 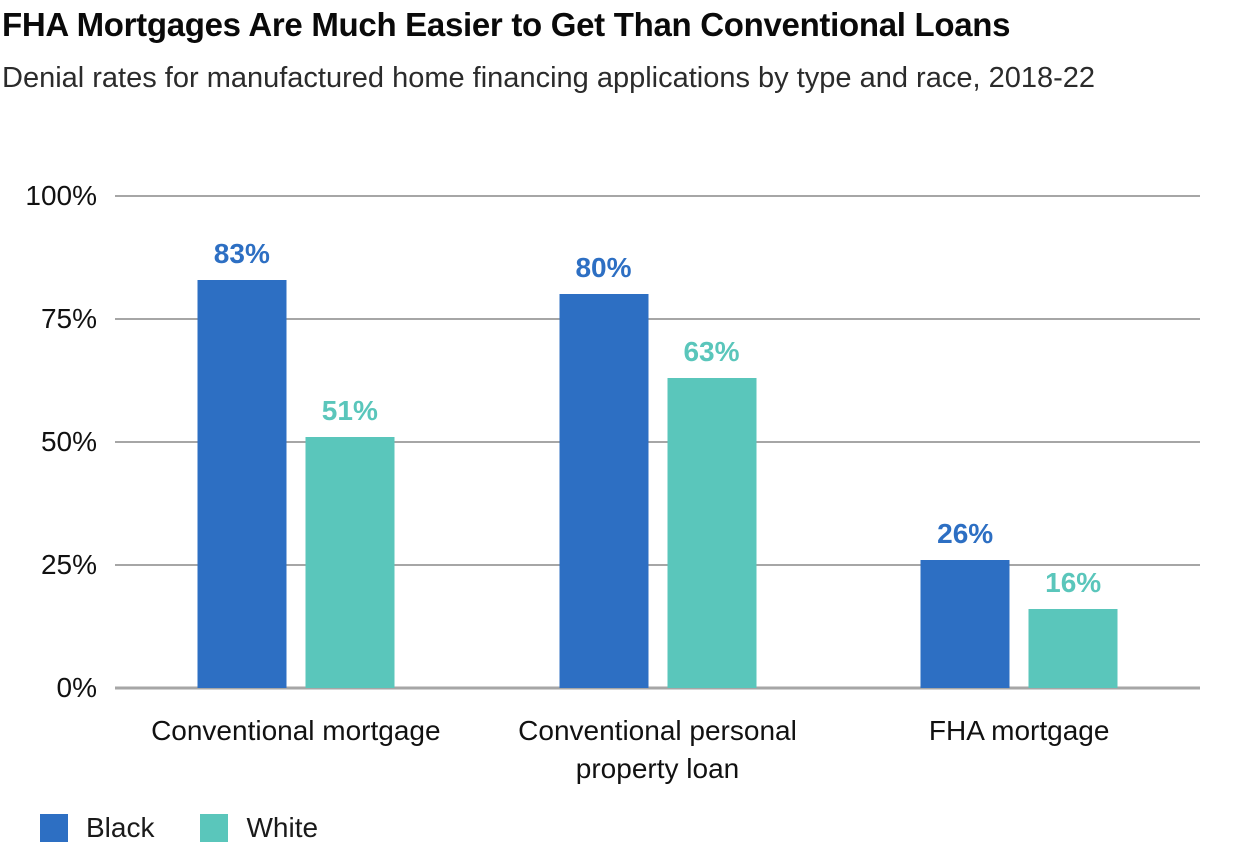 I want to click on y-tick-label-25: 25%, so click(x=68, y=564).